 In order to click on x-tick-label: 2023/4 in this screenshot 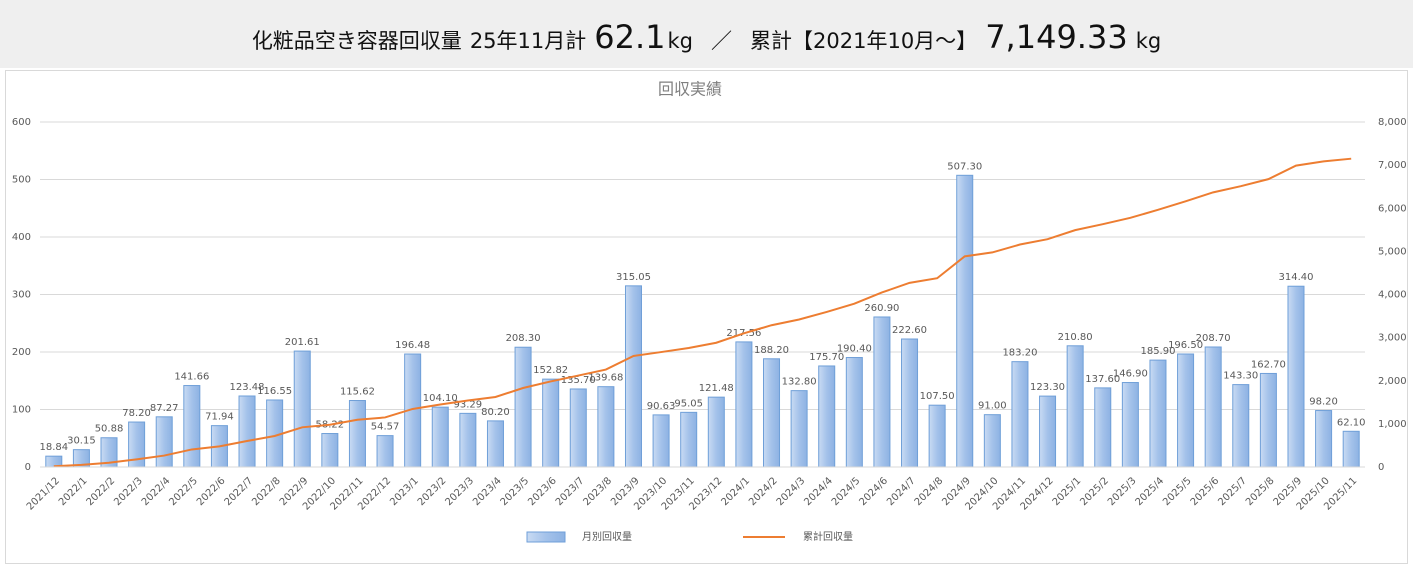, I will do `click(487, 491)`.